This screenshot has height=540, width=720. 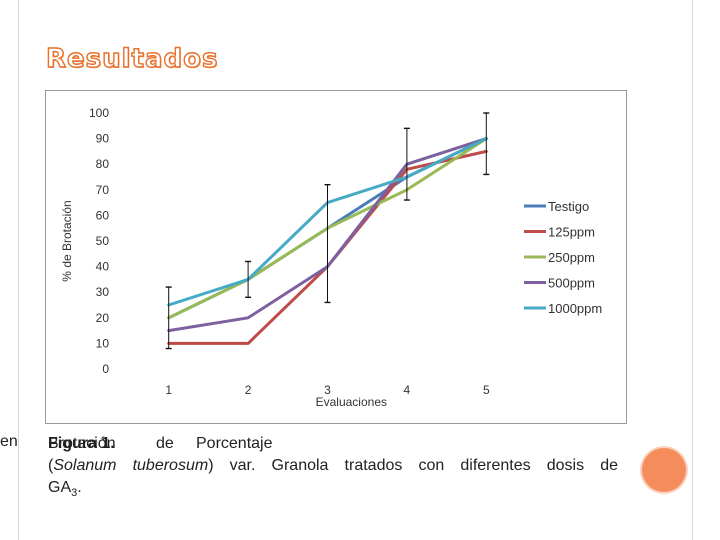 What do you see at coordinates (103, 139) in the screenshot?
I see `y-tick-label: 90` at bounding box center [103, 139].